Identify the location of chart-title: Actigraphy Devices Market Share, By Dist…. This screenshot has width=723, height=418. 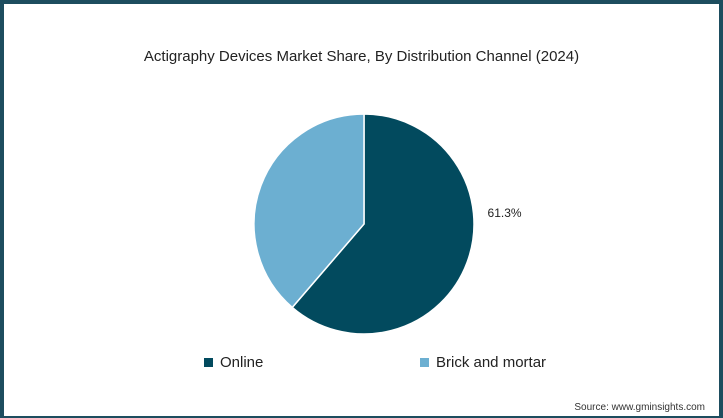
(361, 56).